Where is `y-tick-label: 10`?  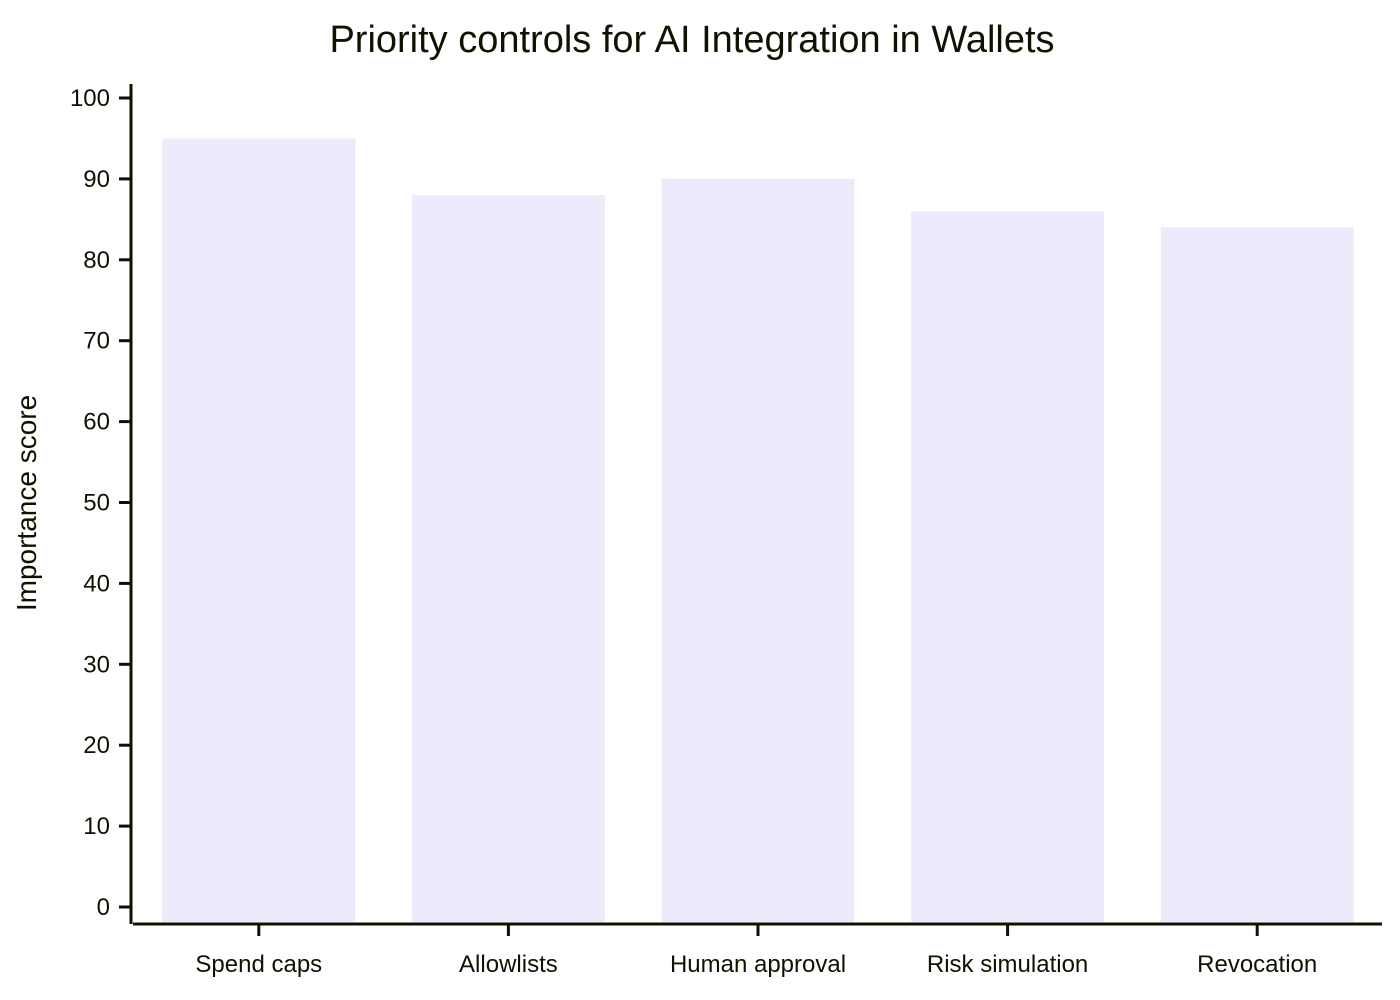 y-tick-label: 10 is located at coordinates (96, 826).